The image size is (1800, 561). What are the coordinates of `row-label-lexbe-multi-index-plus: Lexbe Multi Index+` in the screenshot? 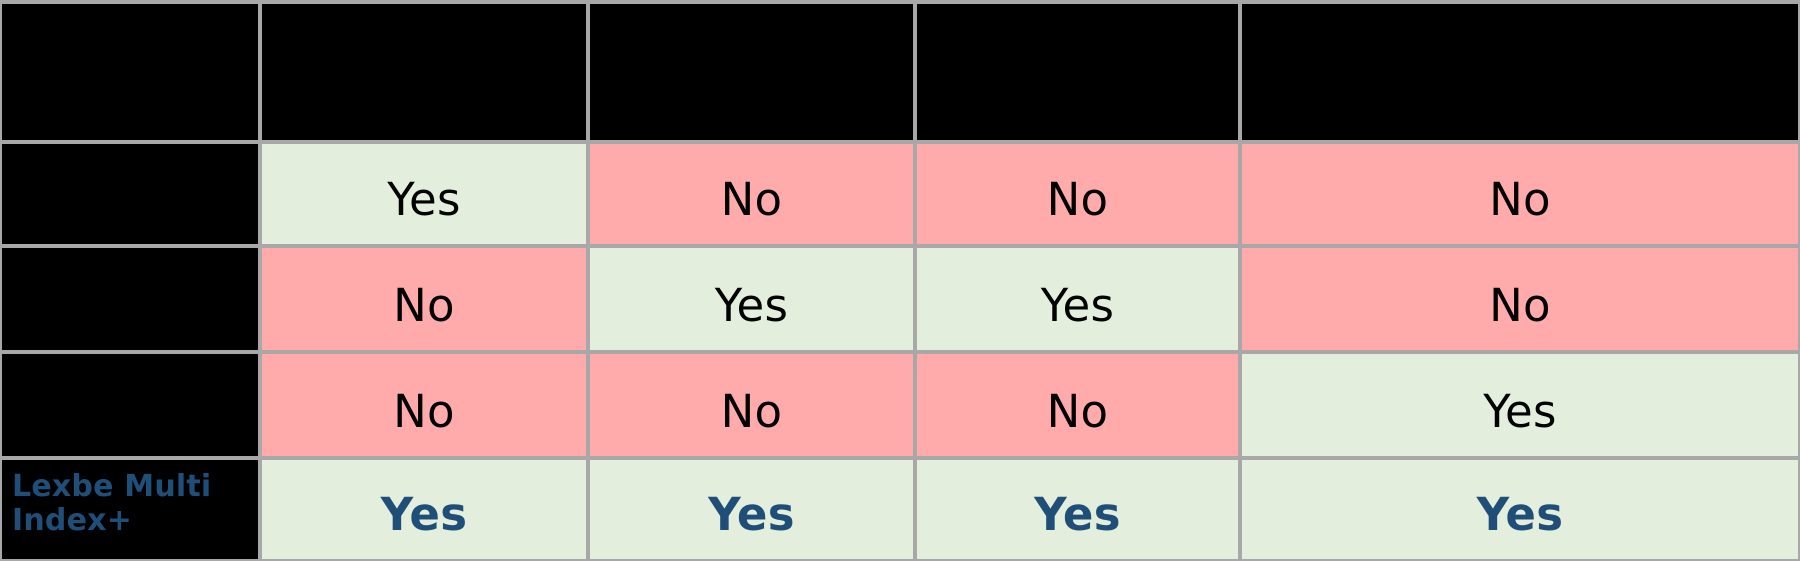 It's located at (112, 503).